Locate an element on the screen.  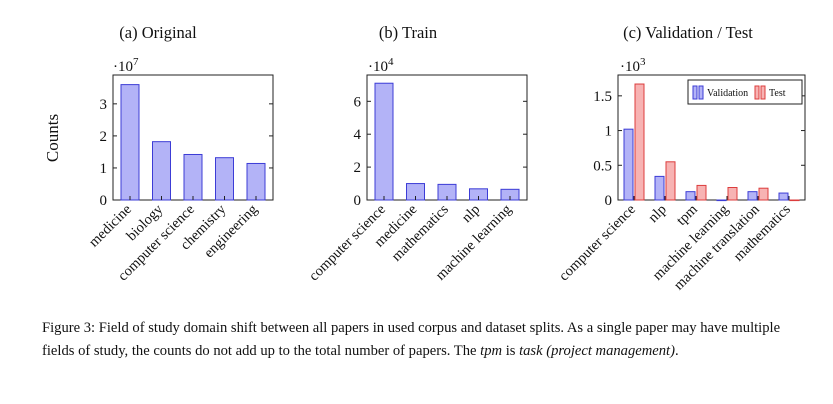
caption-is: is is located at coordinates (510, 350).